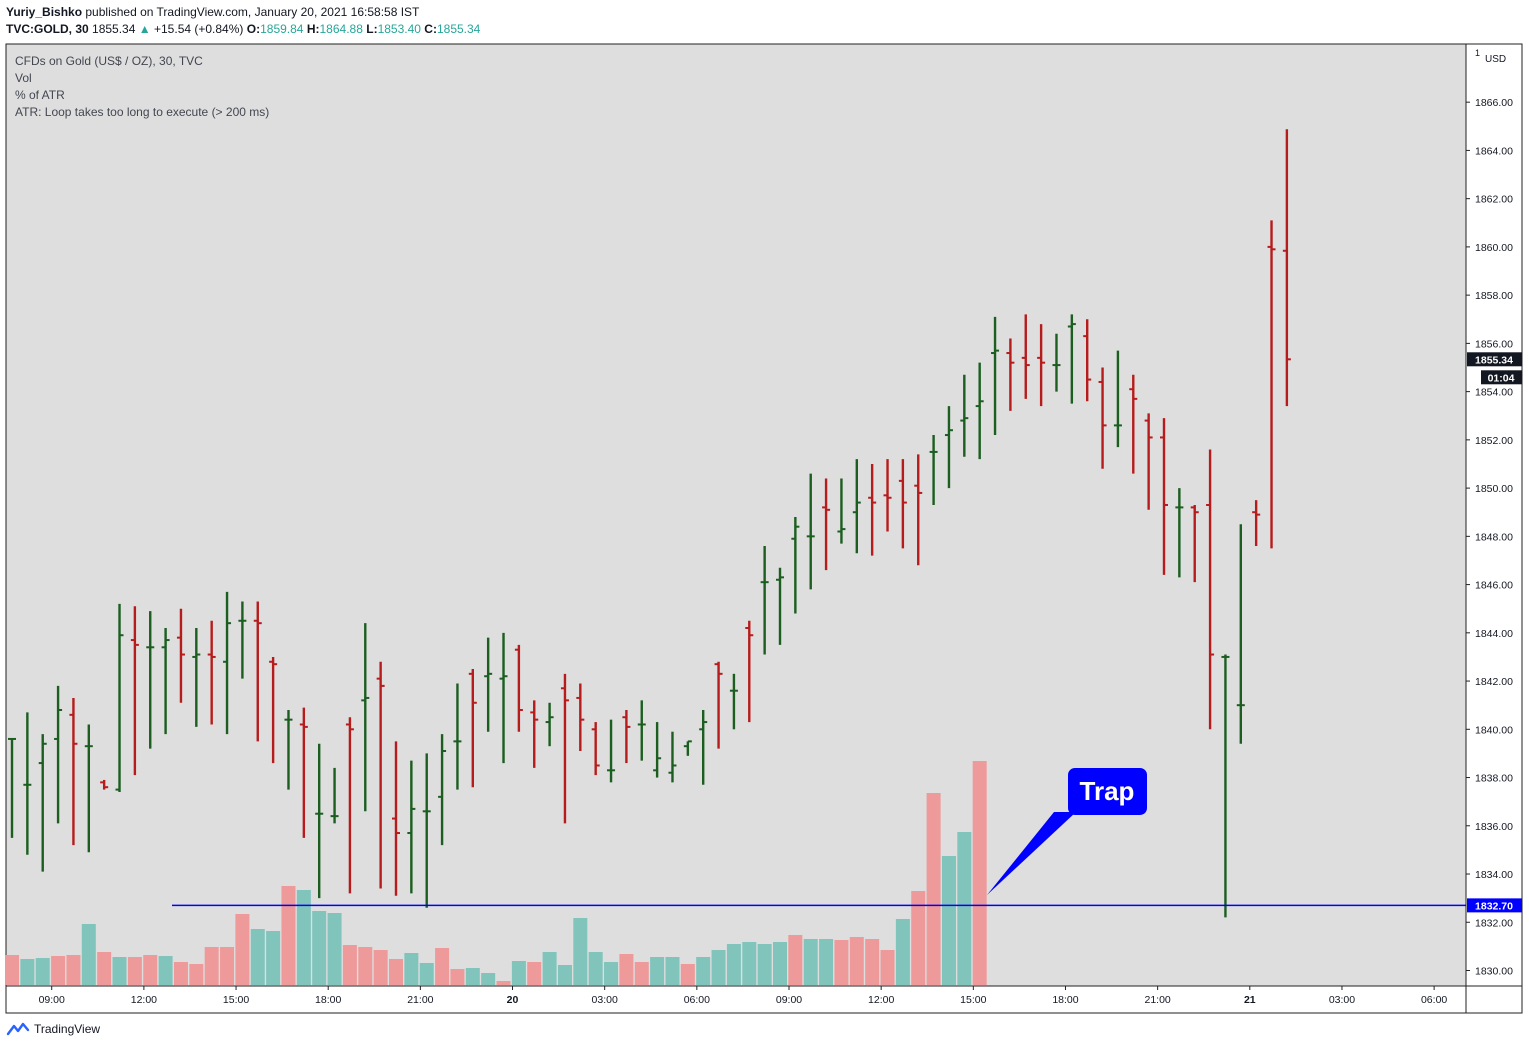 The height and width of the screenshot is (1049, 1529). I want to click on legend-title: CFDs on Gold (US$ / OZ), 30, TVC, so click(109, 61).